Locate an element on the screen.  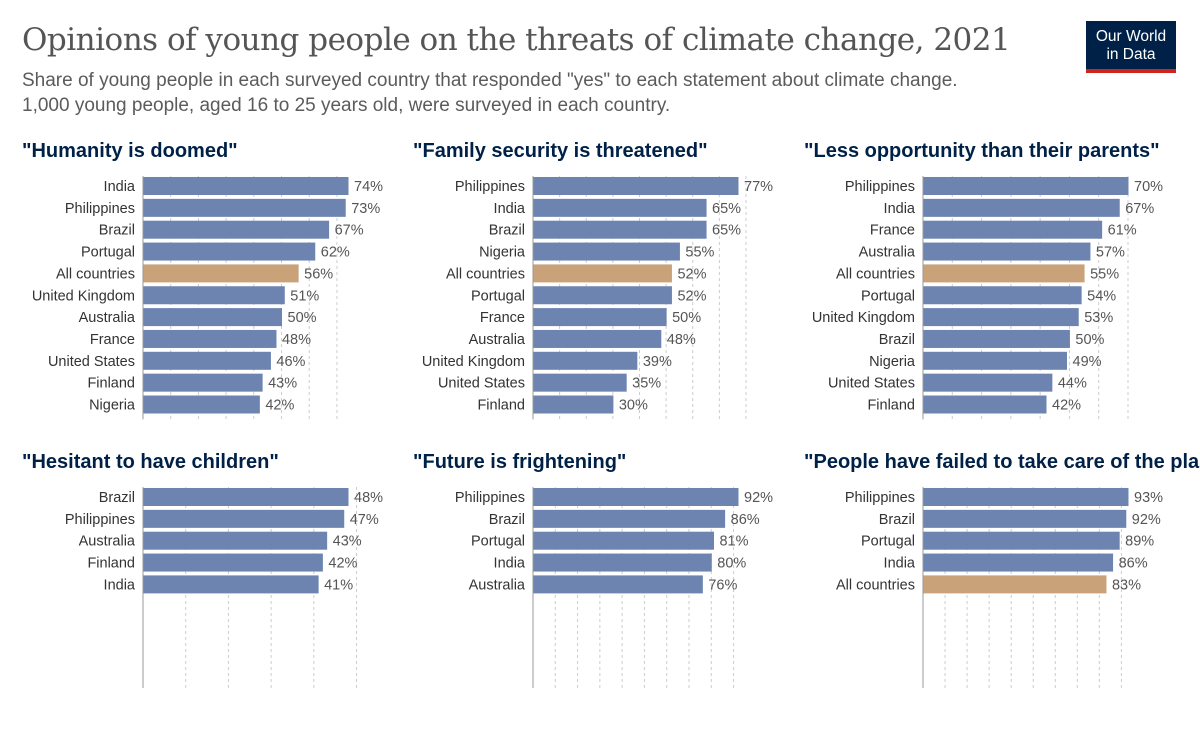
value-label: 81% is located at coordinates (733, 542).